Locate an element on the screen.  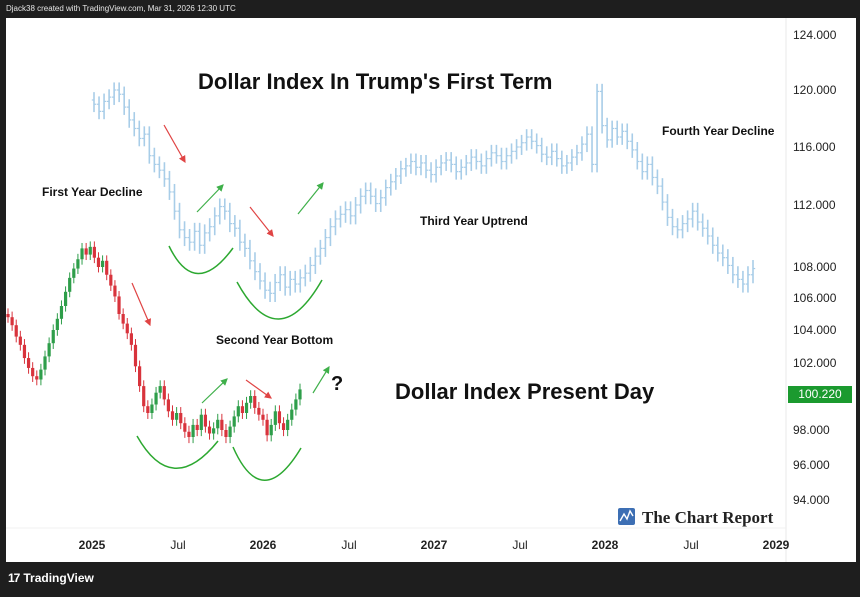
price-tick-label: 120.000 is located at coordinates (815, 90).